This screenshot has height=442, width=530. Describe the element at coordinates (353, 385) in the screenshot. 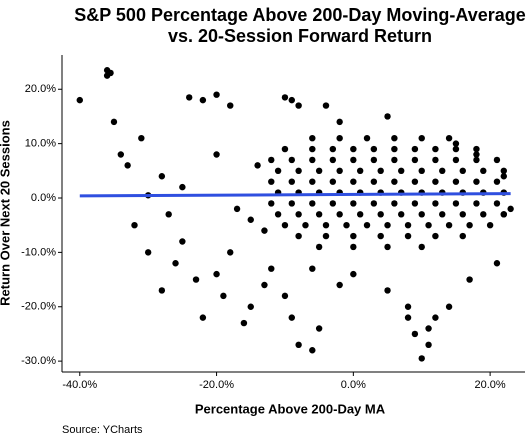

I see `x-tick-label: 0.0%` at that location.